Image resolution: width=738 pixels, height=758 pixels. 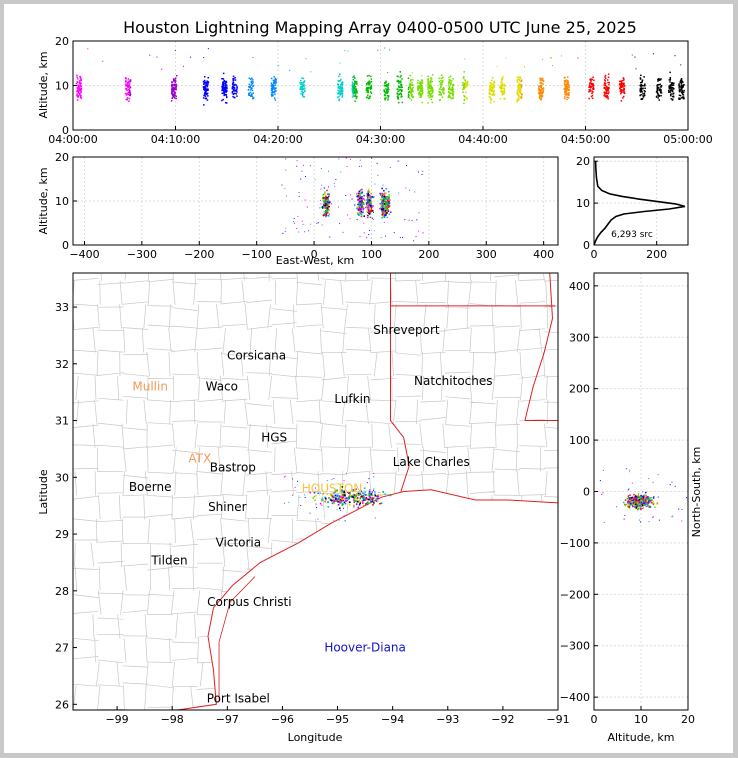 What do you see at coordinates (62, 704) in the screenshot?
I see `map-ytick-label: 26` at bounding box center [62, 704].